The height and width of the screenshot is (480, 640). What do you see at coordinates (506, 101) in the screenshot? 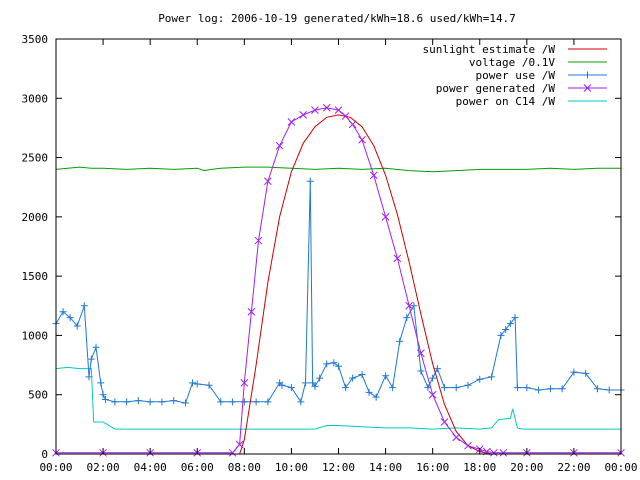
I see `legend-label: power on C14 /W` at bounding box center [506, 101].